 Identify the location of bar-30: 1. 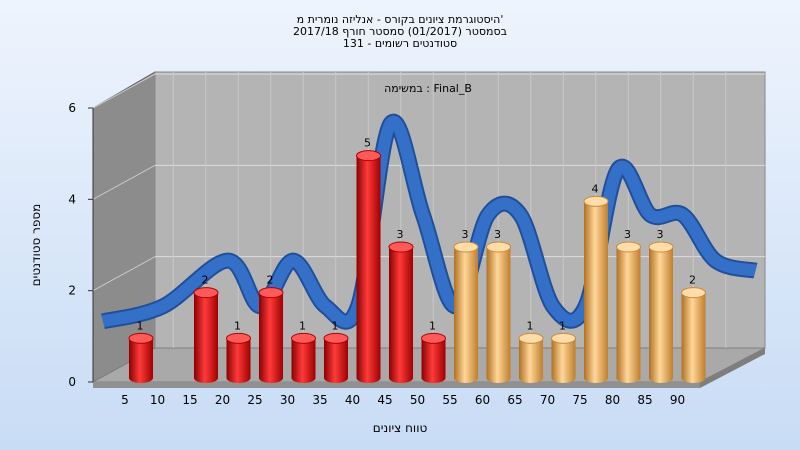
(303, 351).